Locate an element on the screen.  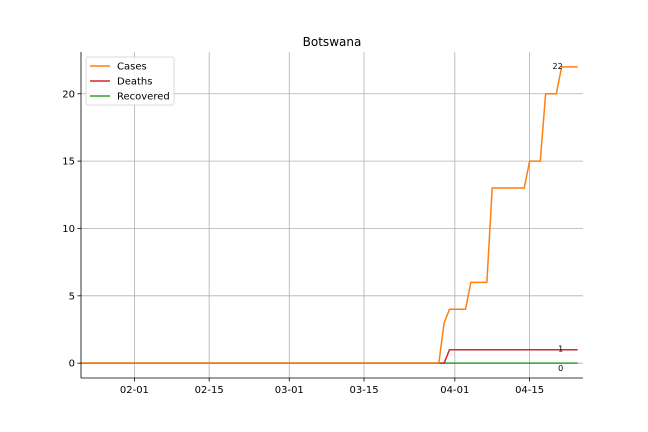
legend-label-deaths: Deaths is located at coordinates (134, 82).